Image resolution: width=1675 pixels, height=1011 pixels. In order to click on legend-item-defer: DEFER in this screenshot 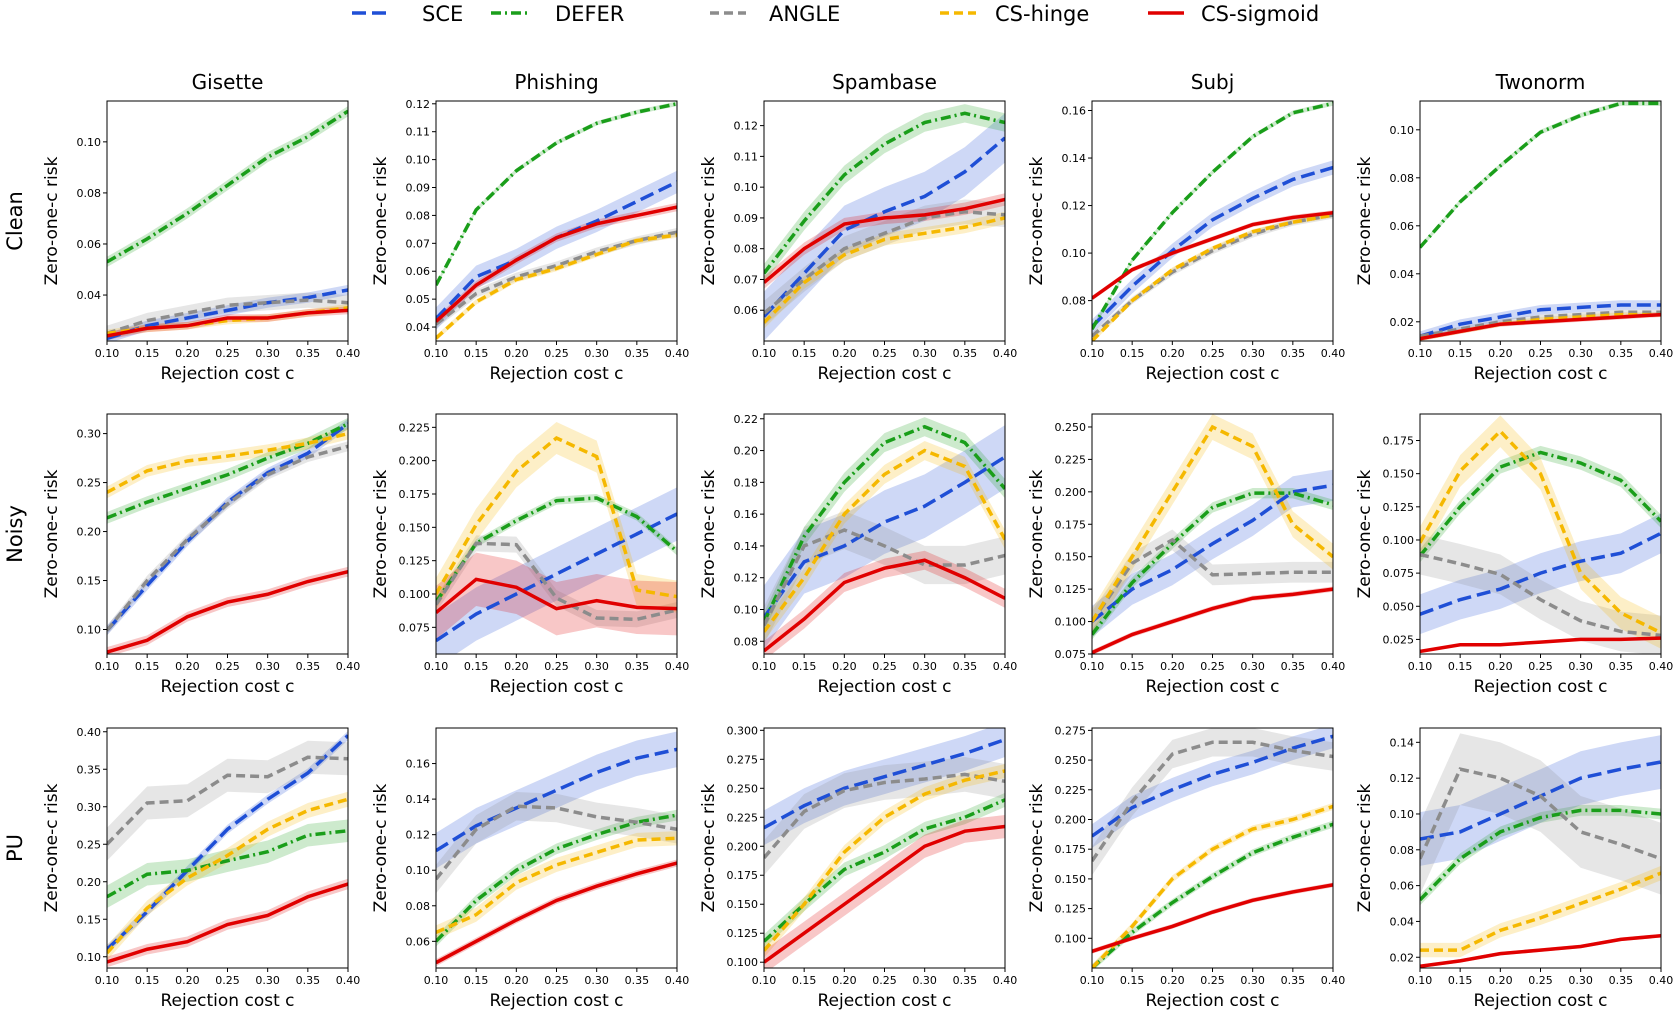, I will do `click(557, 14)`.